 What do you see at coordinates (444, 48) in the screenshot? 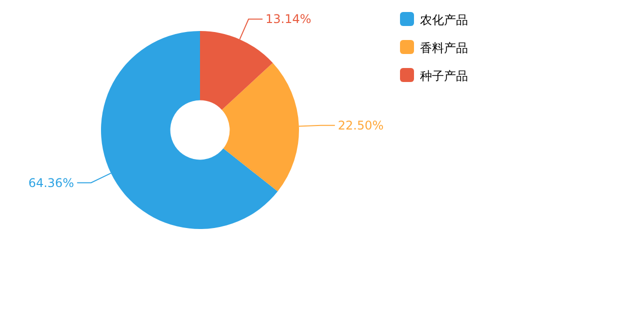
I see `legend-label: 香料产品` at bounding box center [444, 48].